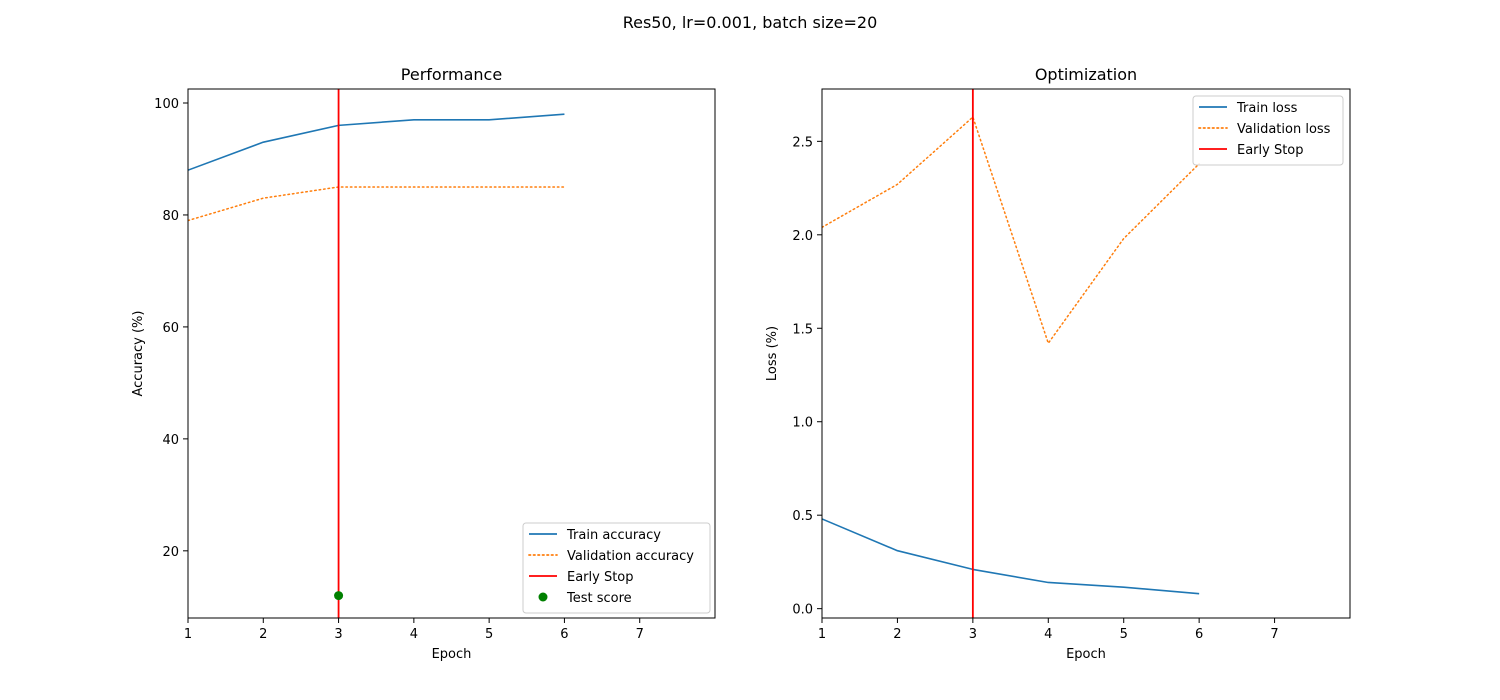  What do you see at coordinates (802, 516) in the screenshot?
I see `y-tick-label: 0.5` at bounding box center [802, 516].